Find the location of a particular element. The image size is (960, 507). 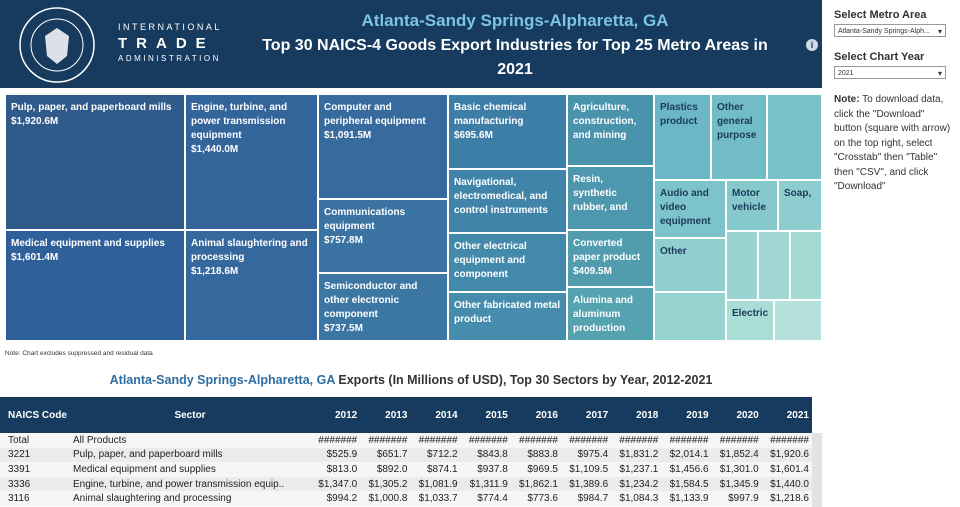

table-cell: $1,347.0 is located at coordinates (338, 484).